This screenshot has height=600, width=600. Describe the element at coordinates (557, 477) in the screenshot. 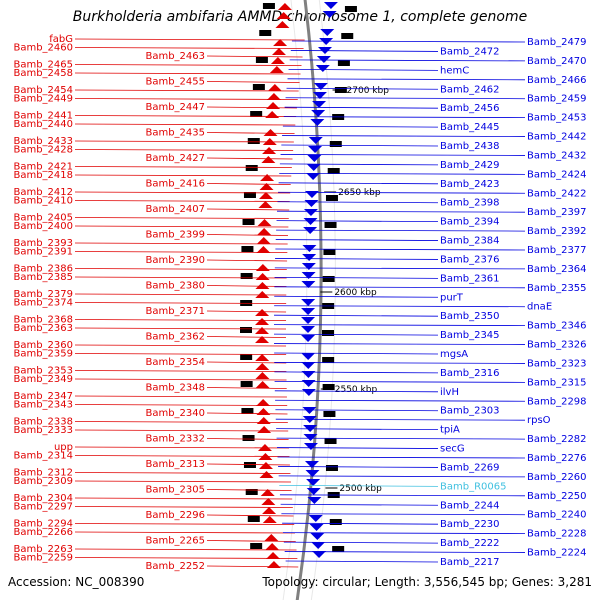

I see `gene-label-reverse: Bamb_2260` at that location.